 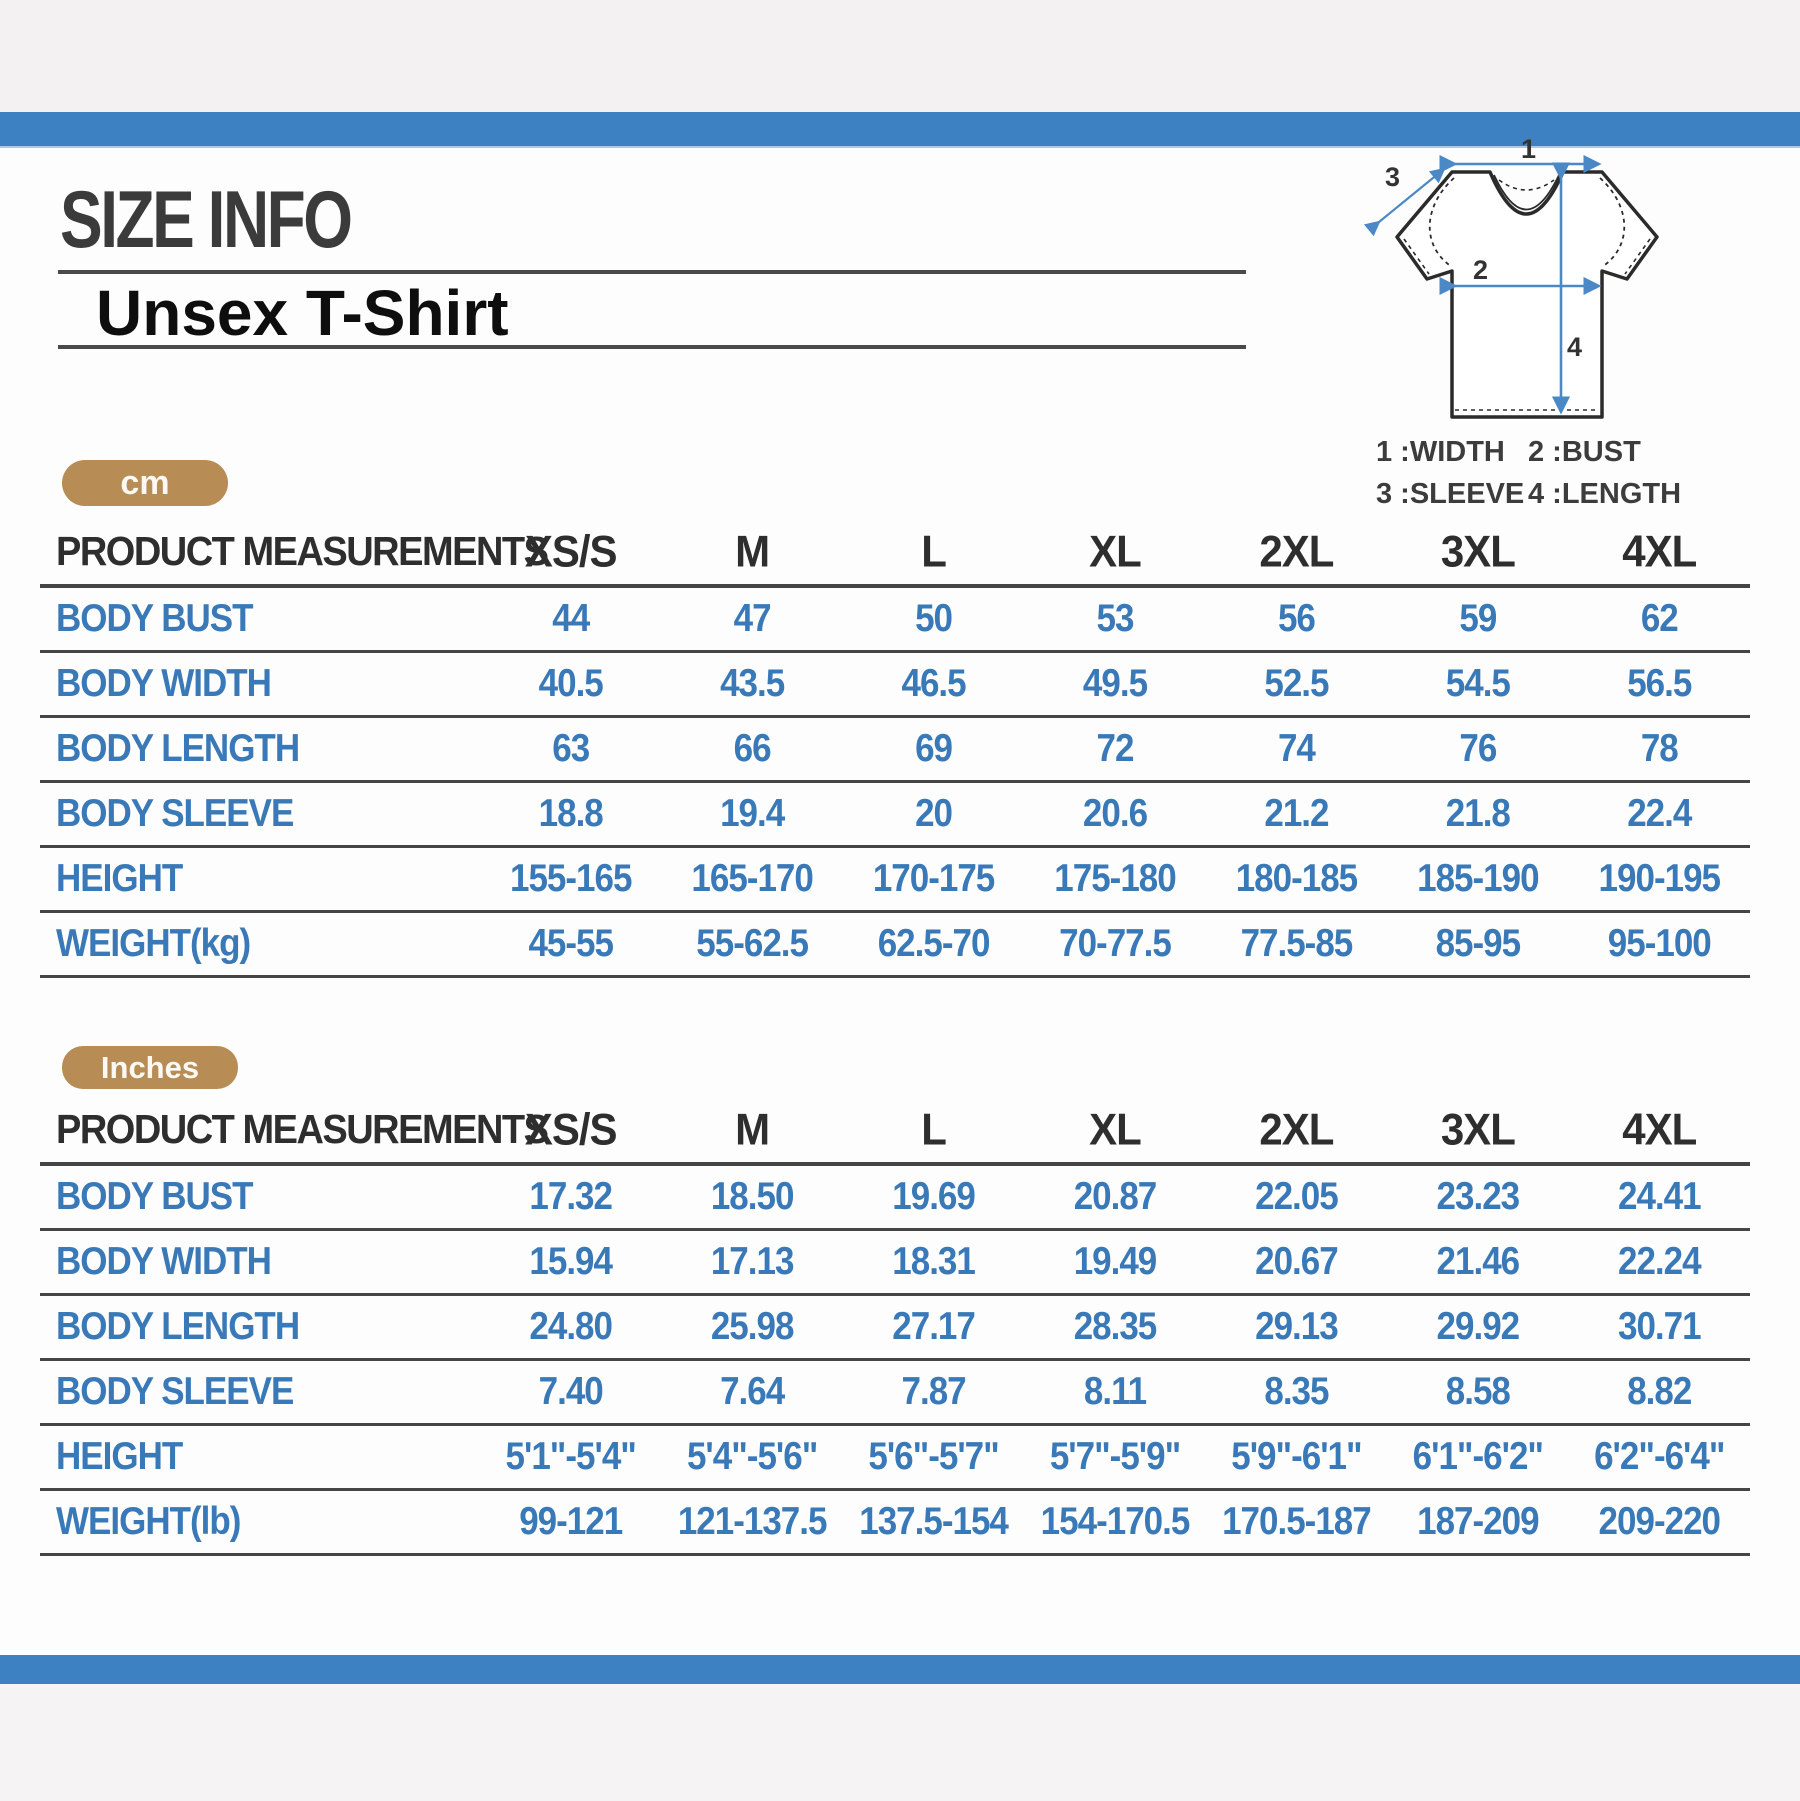 I want to click on cell-value: 70-77.5, so click(x=1115, y=943).